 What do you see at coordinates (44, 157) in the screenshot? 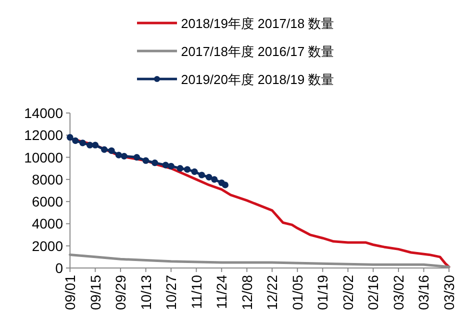
I see `y-tick-label: 10000` at bounding box center [44, 157].